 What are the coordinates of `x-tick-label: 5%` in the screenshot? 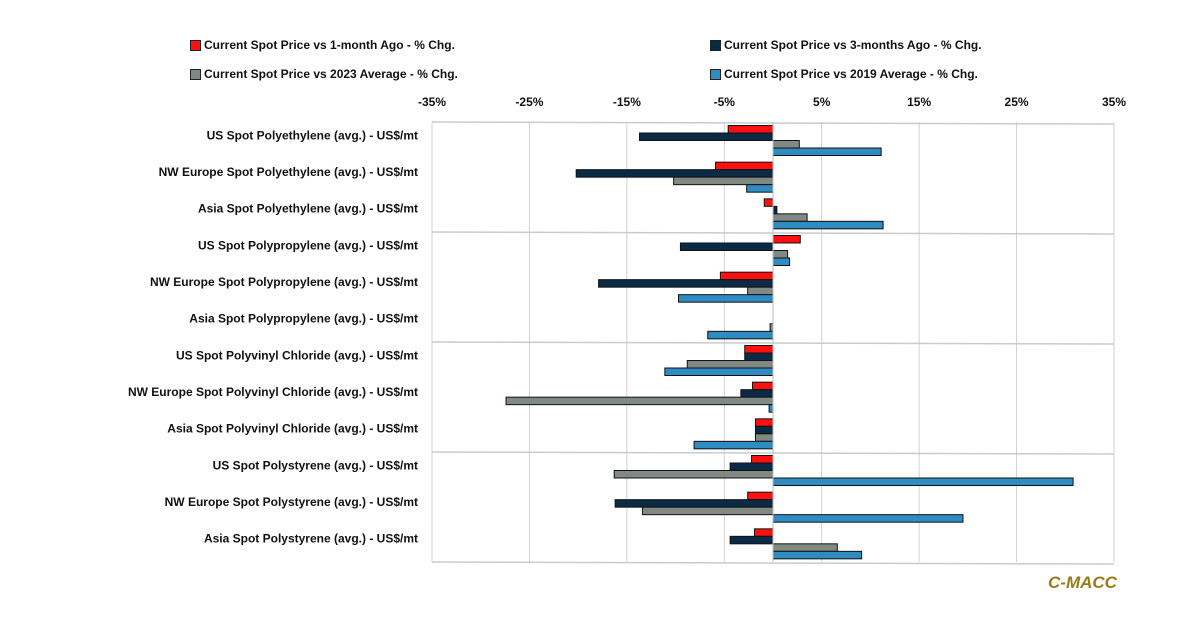 It's located at (822, 102).